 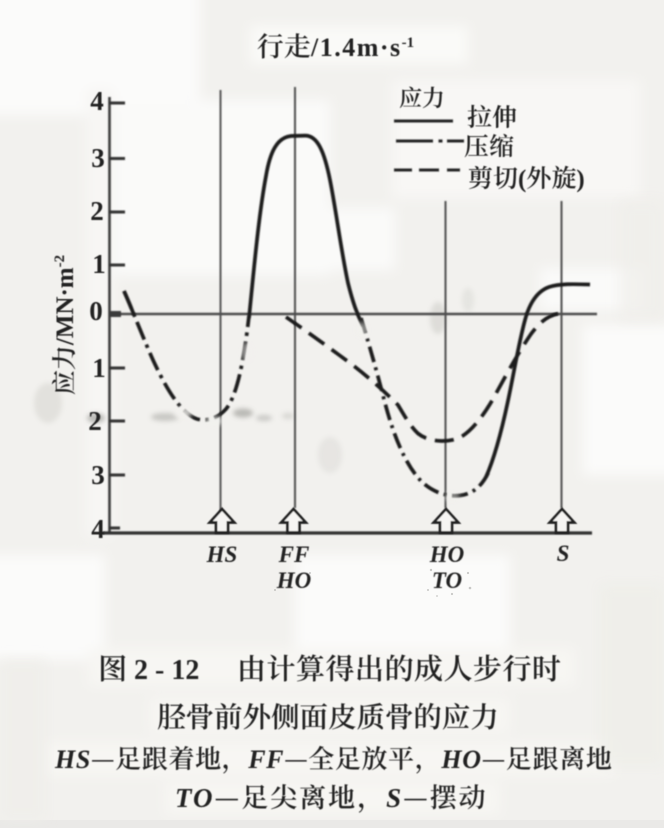 I want to click on svg-text: HS, so click(x=222, y=554).